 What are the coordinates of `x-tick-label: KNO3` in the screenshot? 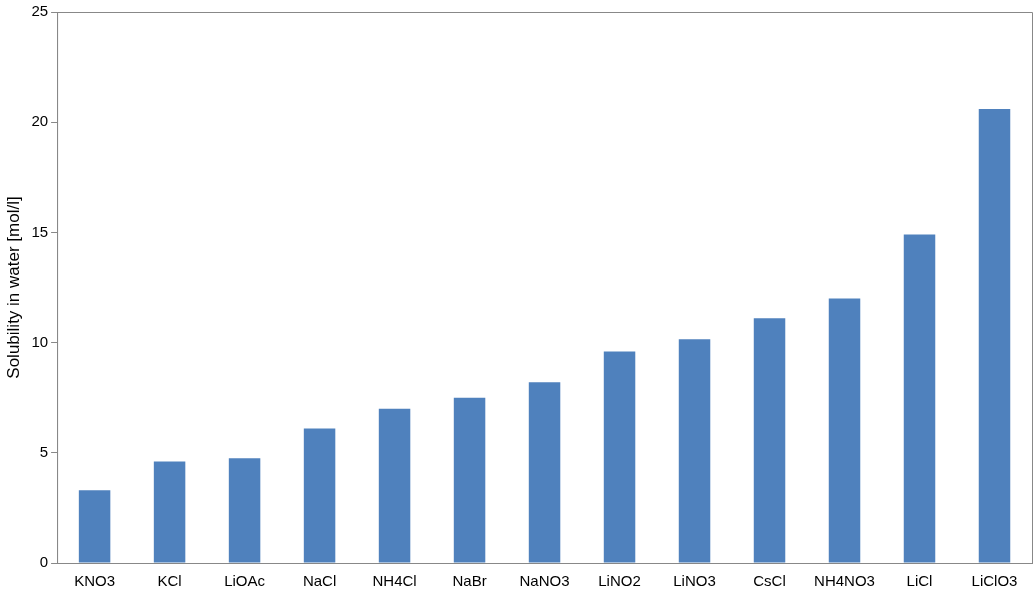 It's located at (95, 581).